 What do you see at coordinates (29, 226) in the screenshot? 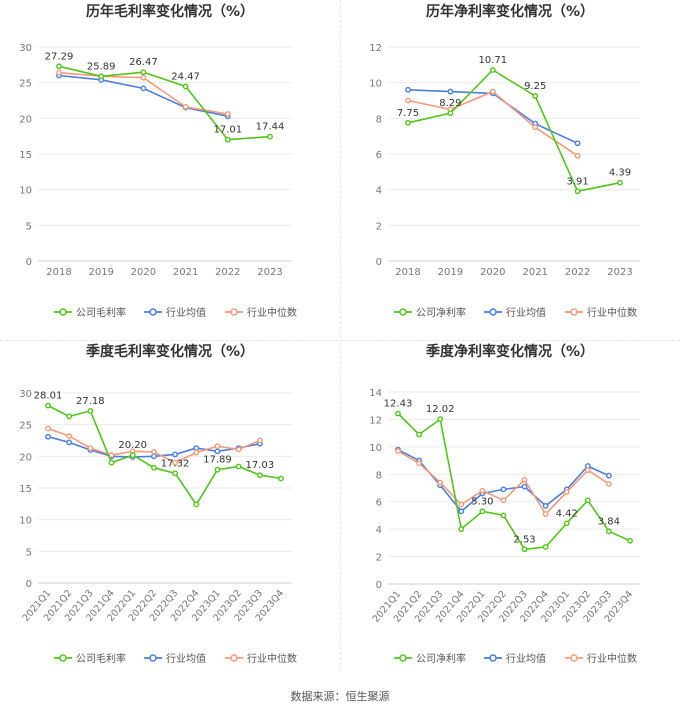
I see `y-tick-label: 5` at bounding box center [29, 226].